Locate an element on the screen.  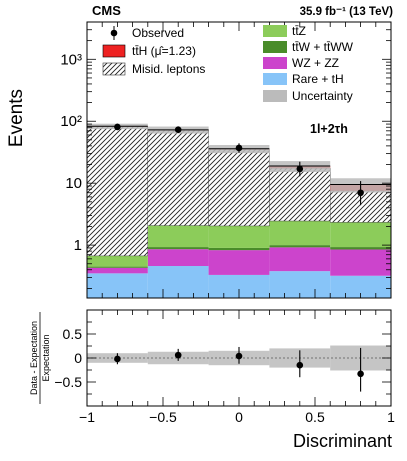
x-axis-label: Discriminant is located at coordinates (342, 441).